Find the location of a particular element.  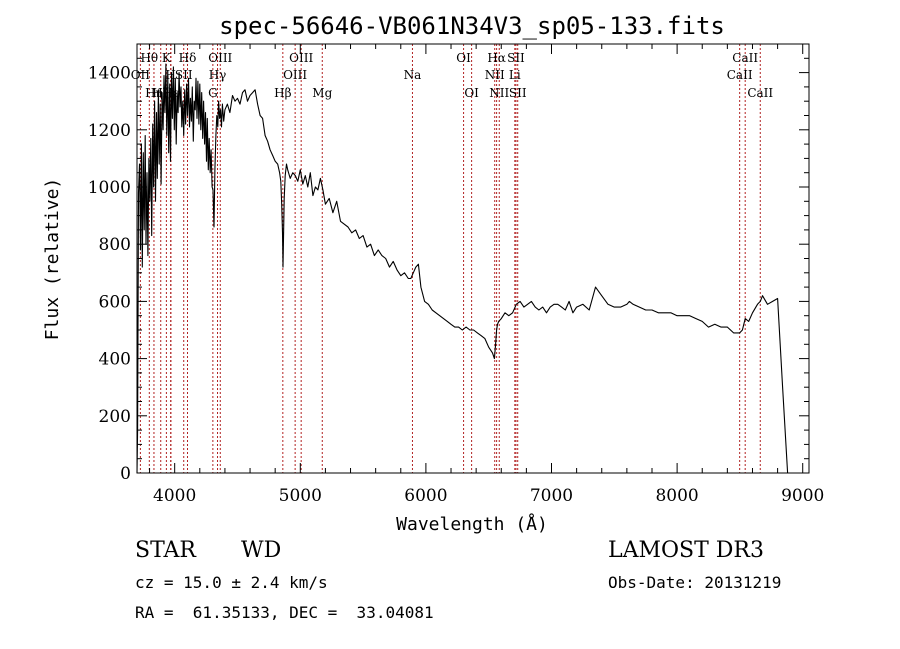

x-tick-label: 4000 is located at coordinates (174, 496).